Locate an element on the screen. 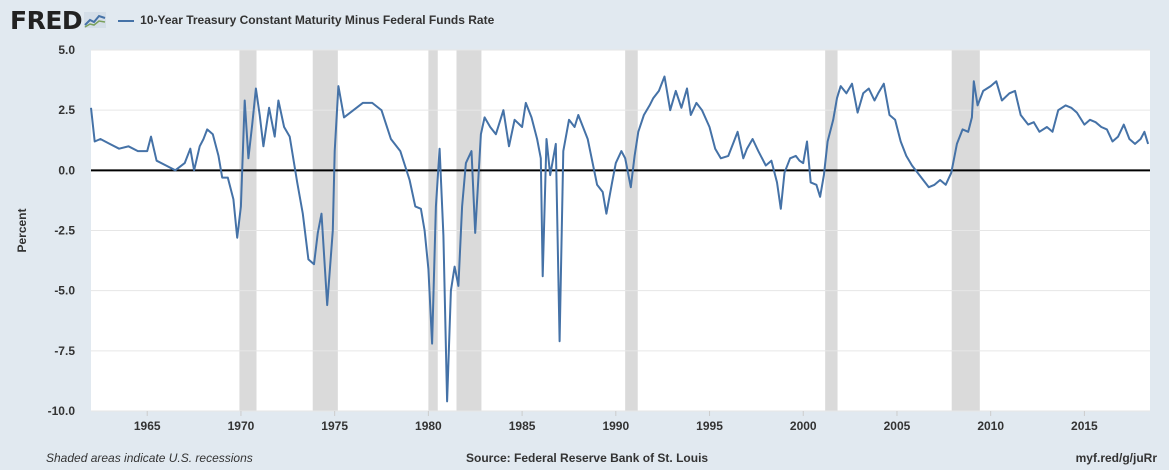 The height and width of the screenshot is (470, 1169). x-tick-label: 1975 is located at coordinates (334, 426).